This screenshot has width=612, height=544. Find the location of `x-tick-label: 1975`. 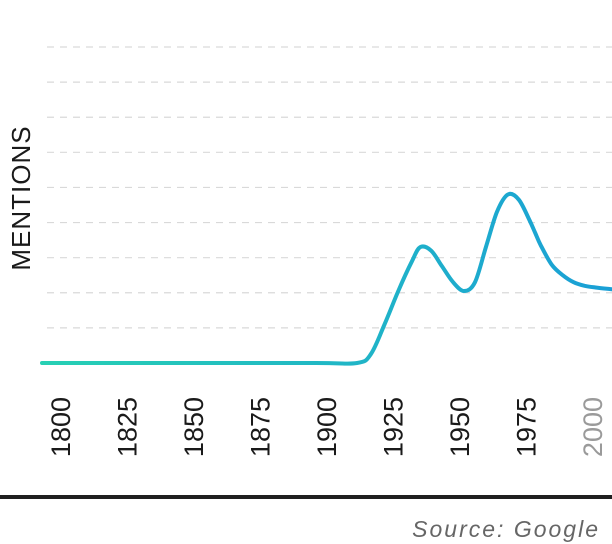

x-tick-label: 1975 is located at coordinates (527, 427).